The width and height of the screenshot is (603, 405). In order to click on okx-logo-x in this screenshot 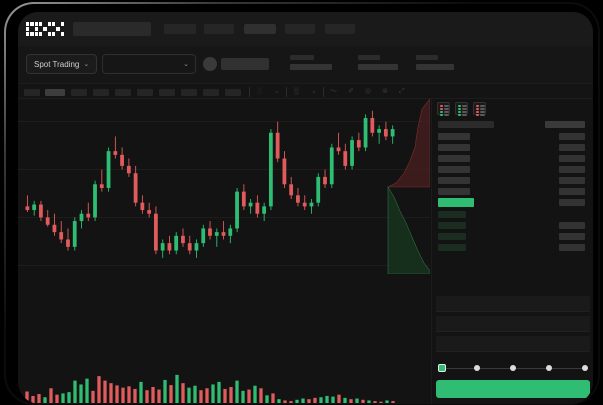, I will do `click(58, 29)`.